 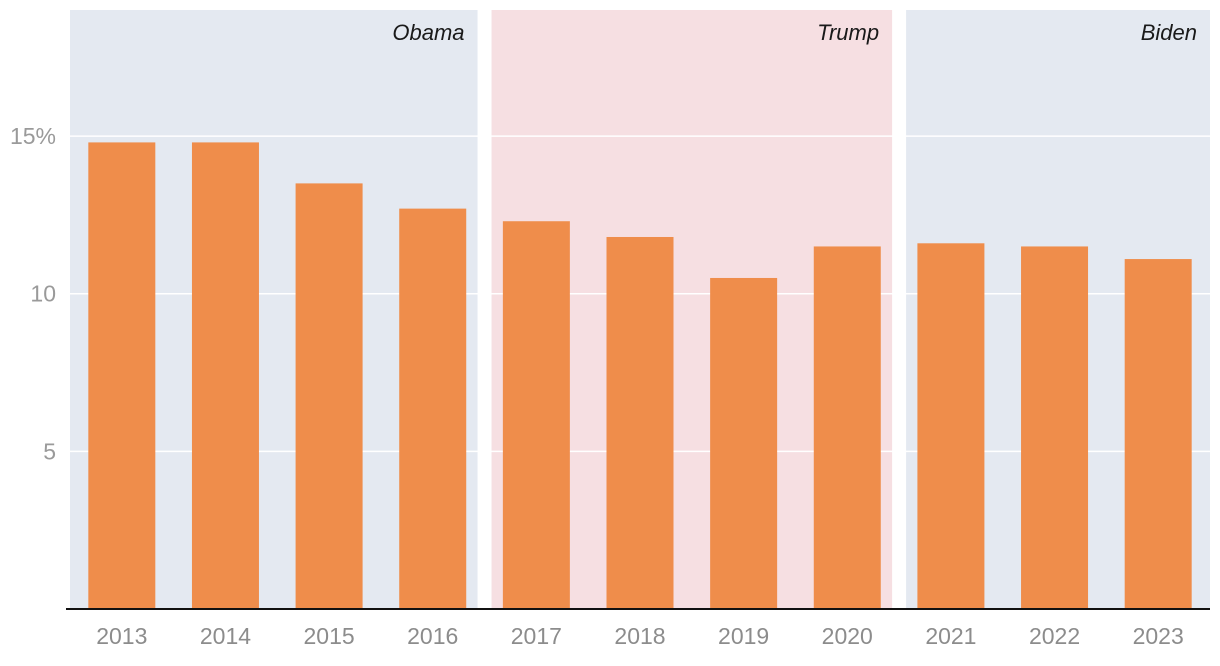 I want to click on bar-2023, so click(x=1158, y=434).